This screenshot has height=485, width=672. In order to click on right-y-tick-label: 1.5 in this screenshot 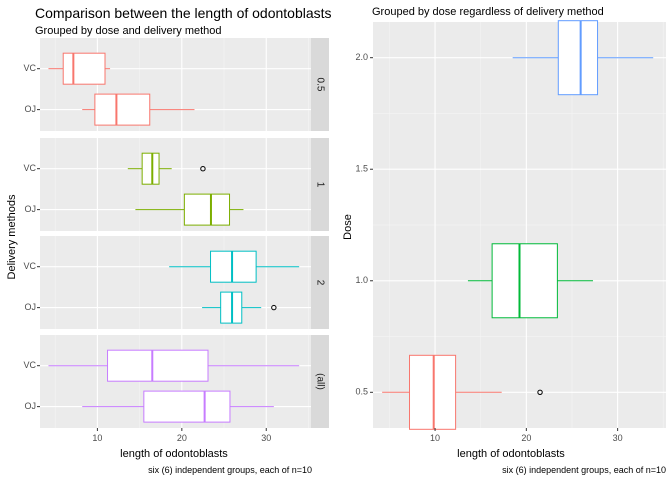, I will do `click(361, 169)`.